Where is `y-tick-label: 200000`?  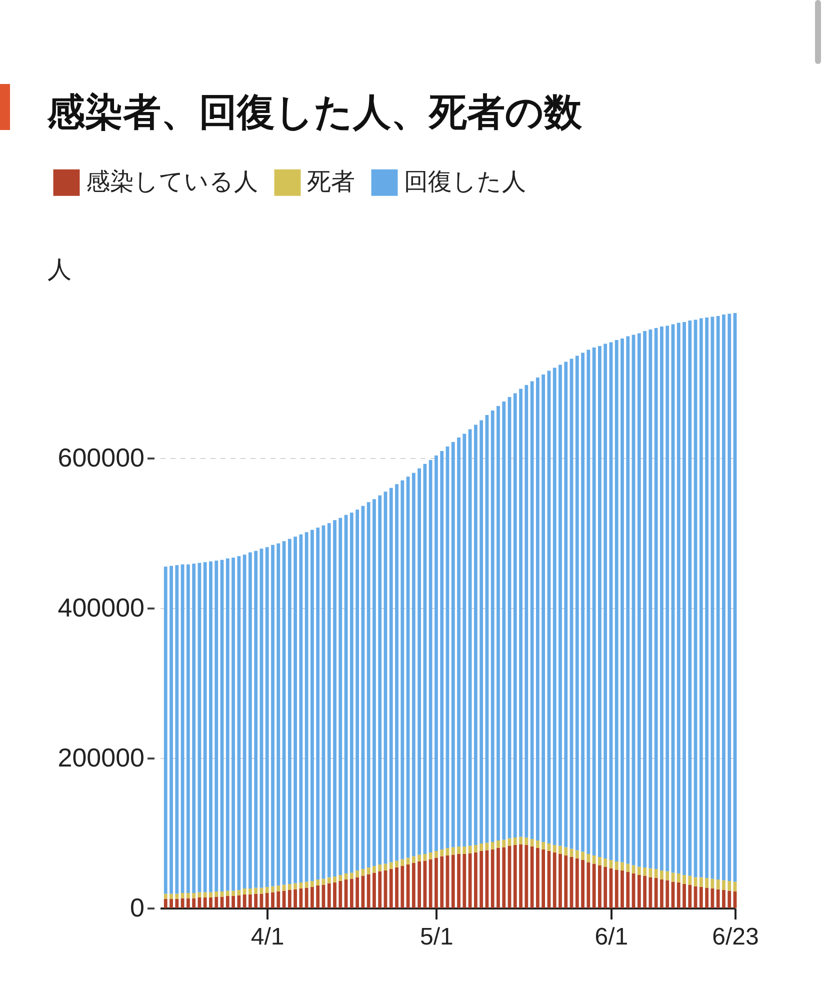 y-tick-label: 200000 is located at coordinates (101, 757).